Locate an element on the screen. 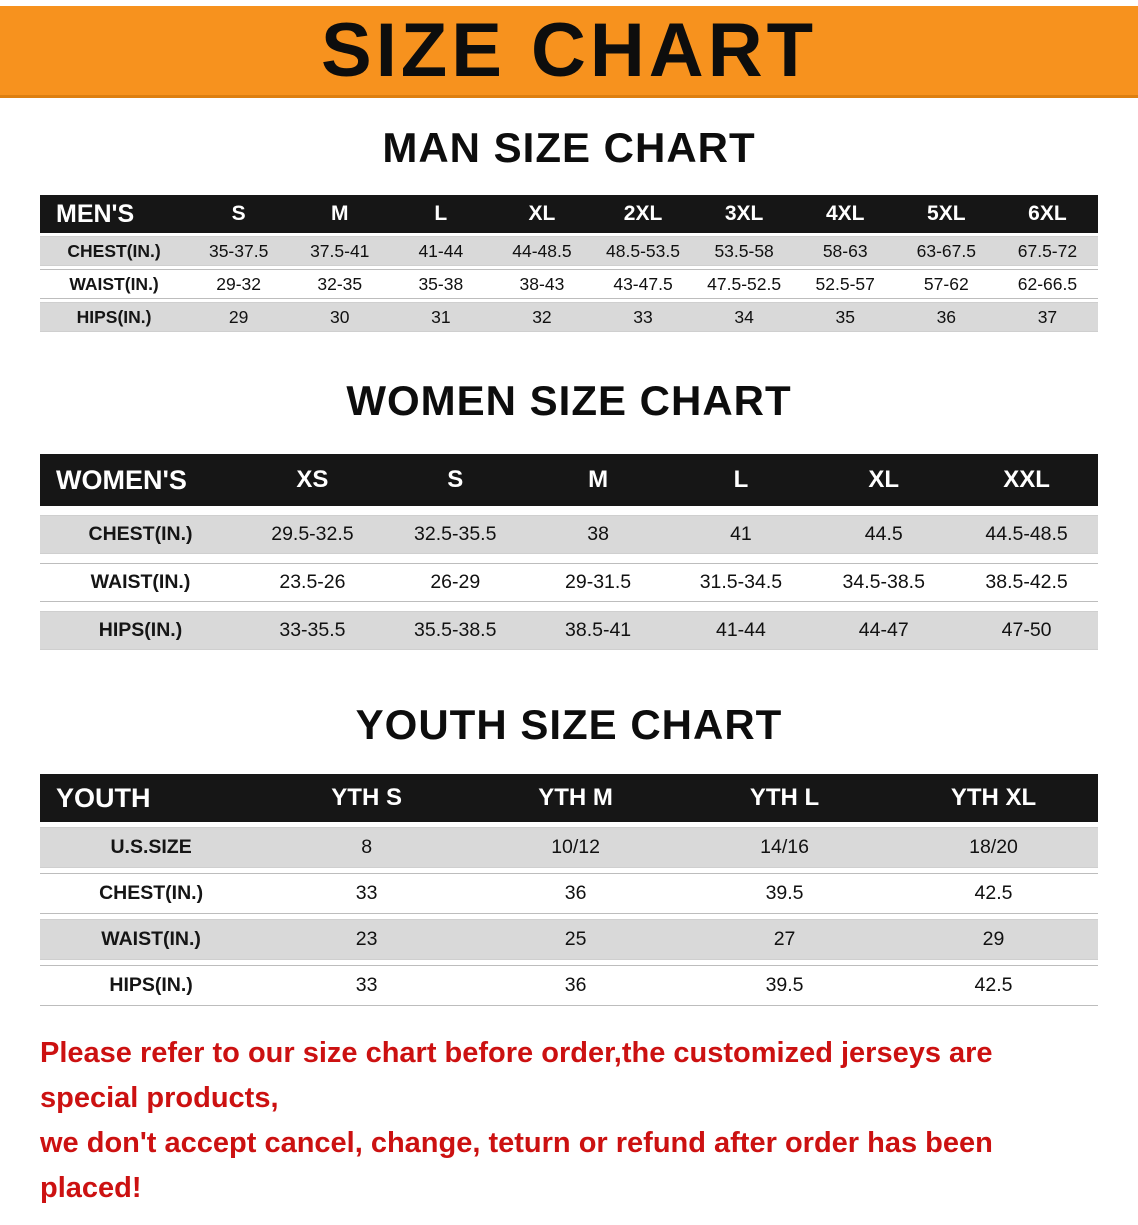  table-cell: 35.5-38.5 is located at coordinates (455, 630).